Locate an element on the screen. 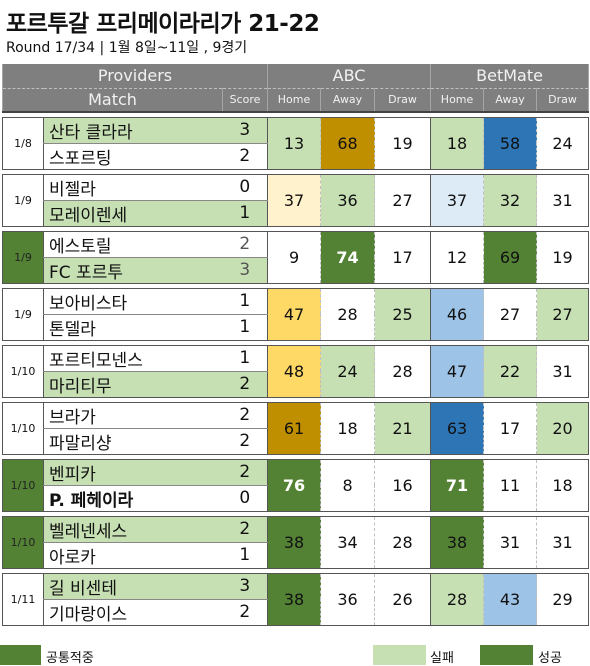 Image resolution: width=590 pixels, height=666 pixels. betmate-draw-pct: 27 is located at coordinates (563, 314).